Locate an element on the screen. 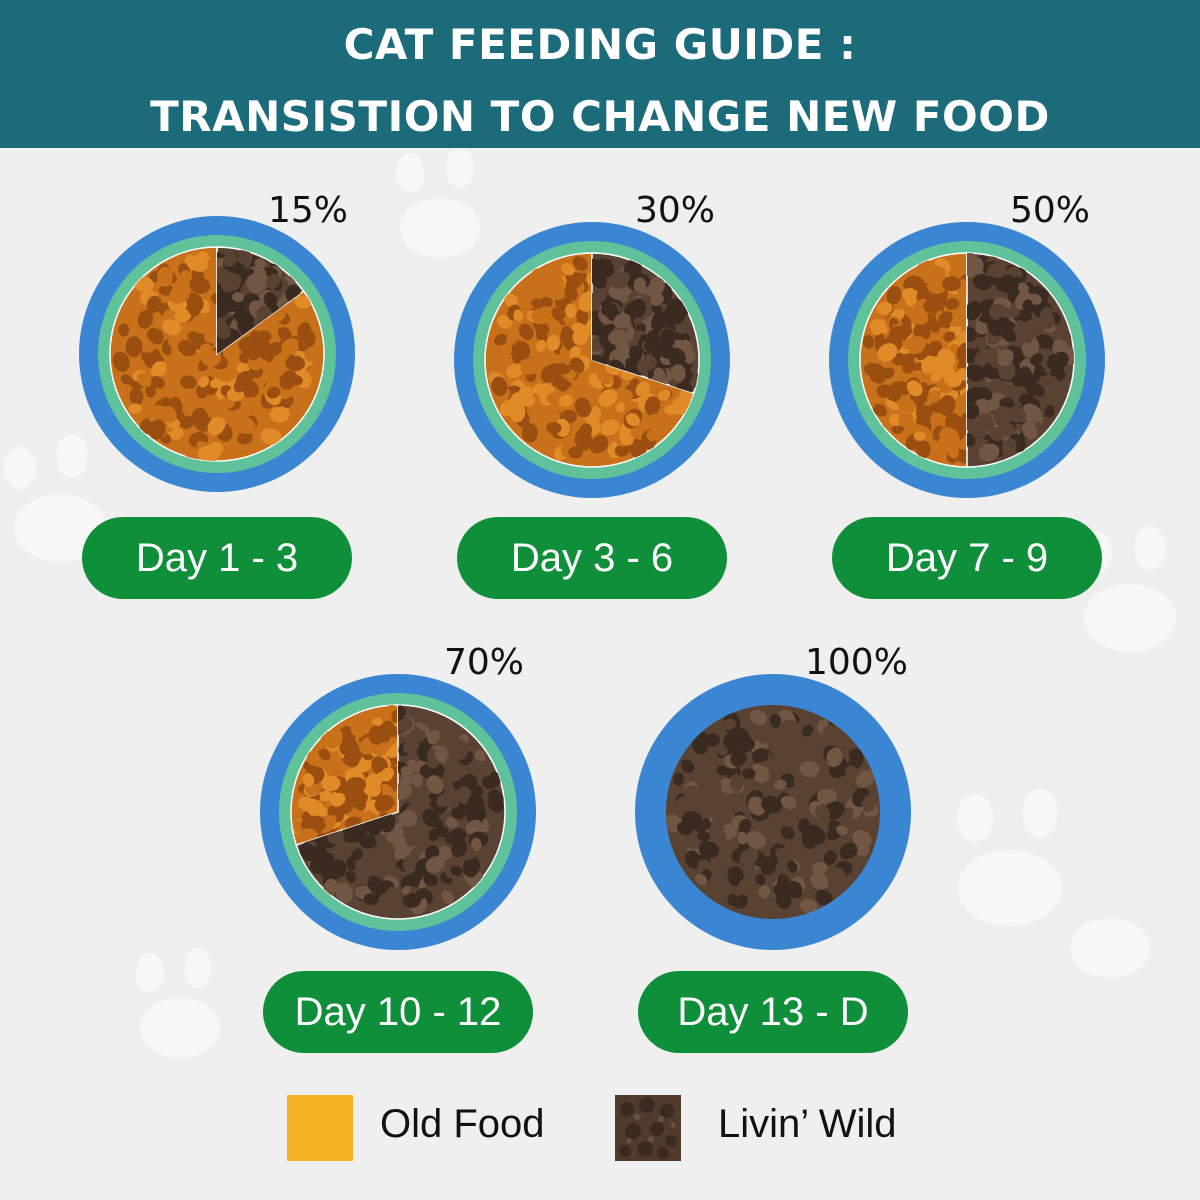 The height and width of the screenshot is (1200, 1200). day-range-pill: Day 1 - 3 is located at coordinates (217, 558).